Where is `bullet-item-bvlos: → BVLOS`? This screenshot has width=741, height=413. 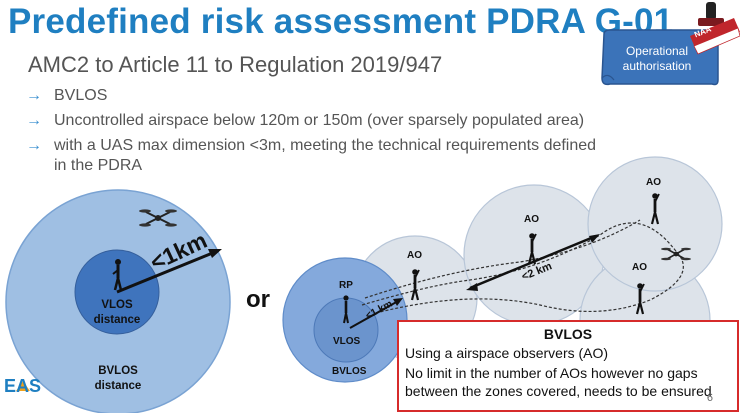
bullet-item-bvlos: → BVLOS is located at coordinates (316, 96).